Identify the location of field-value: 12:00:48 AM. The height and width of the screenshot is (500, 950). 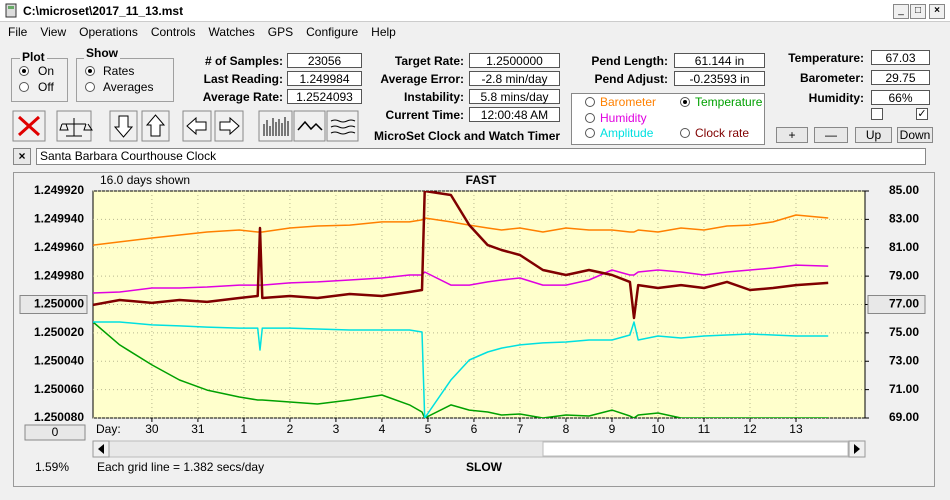
(514, 114).